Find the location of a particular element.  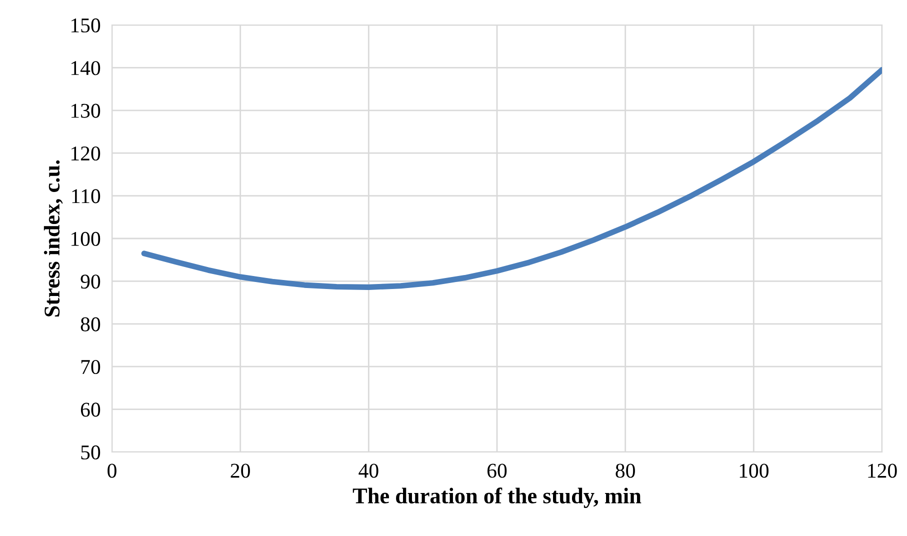

y-tick-label: 120 is located at coordinates (85, 153).